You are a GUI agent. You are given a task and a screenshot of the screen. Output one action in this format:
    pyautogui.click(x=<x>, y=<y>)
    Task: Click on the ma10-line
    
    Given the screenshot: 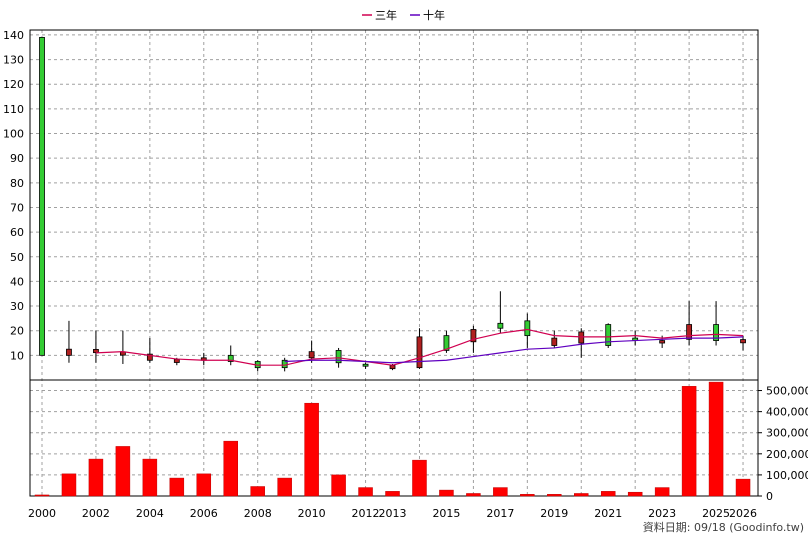 What is the action you would take?
    pyautogui.click(x=514, y=350)
    